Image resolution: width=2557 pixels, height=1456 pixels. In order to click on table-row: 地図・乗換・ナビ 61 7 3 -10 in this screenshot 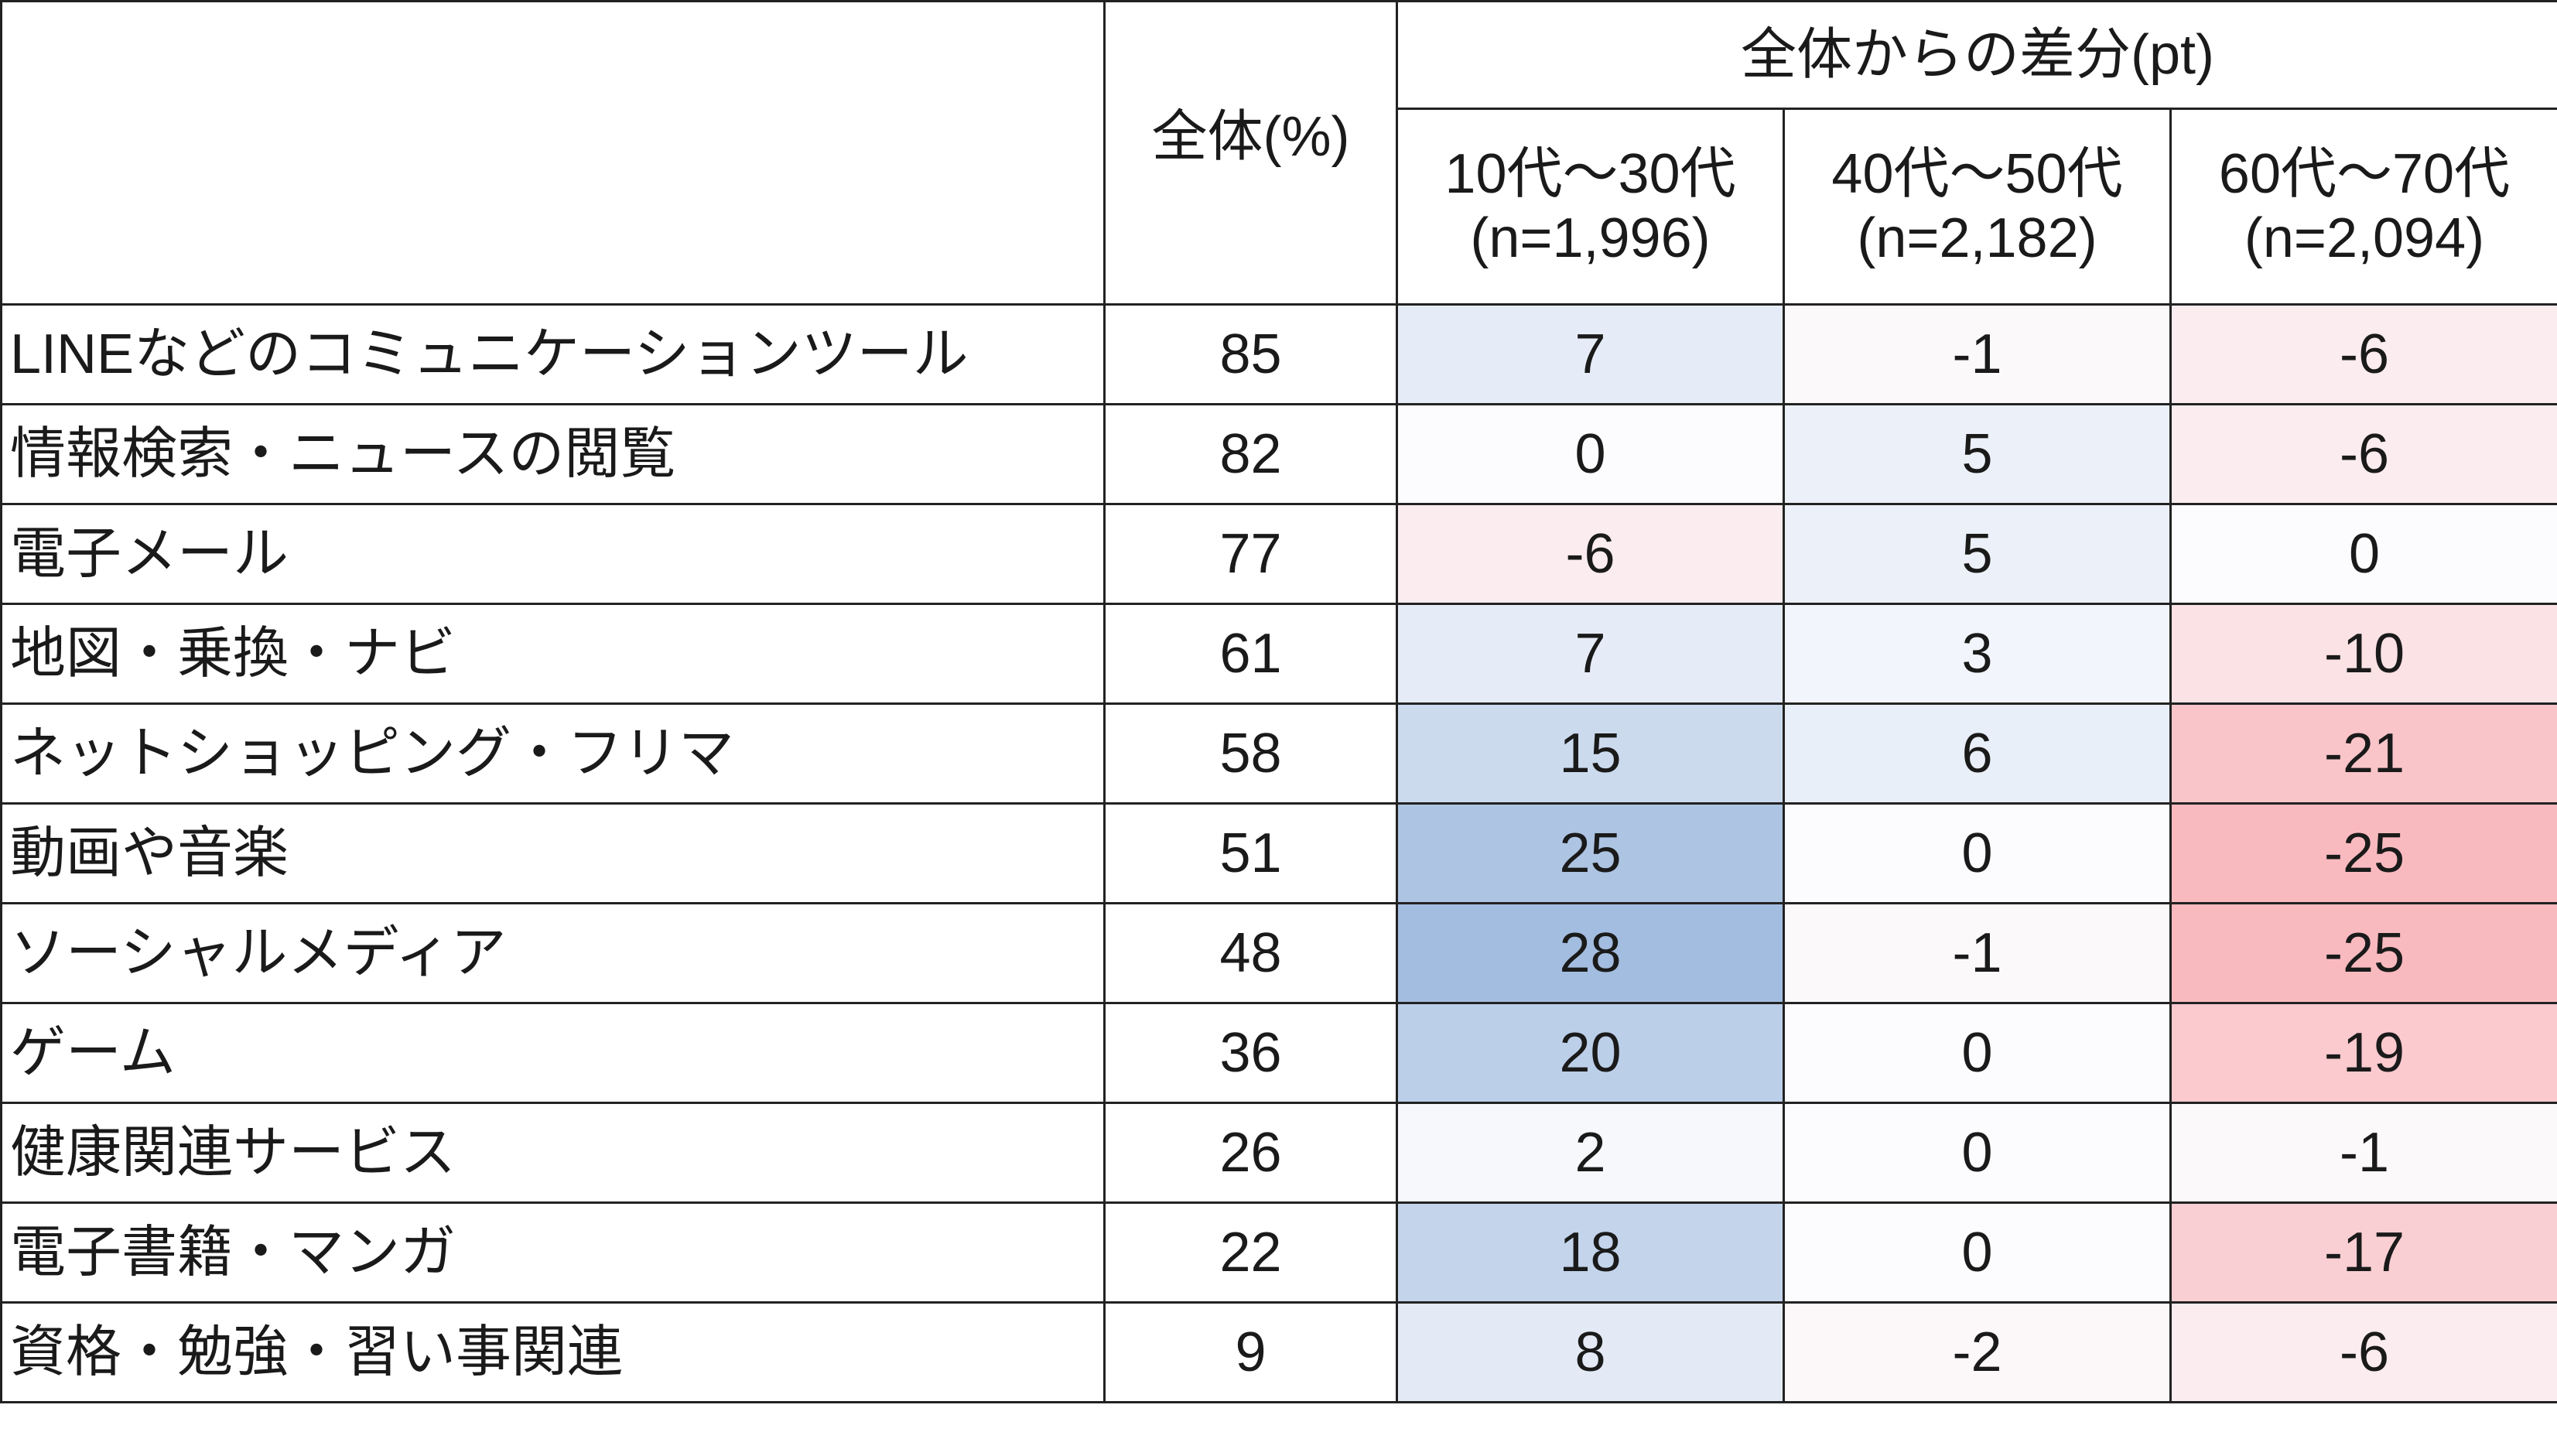, I will do `click(1278, 654)`.